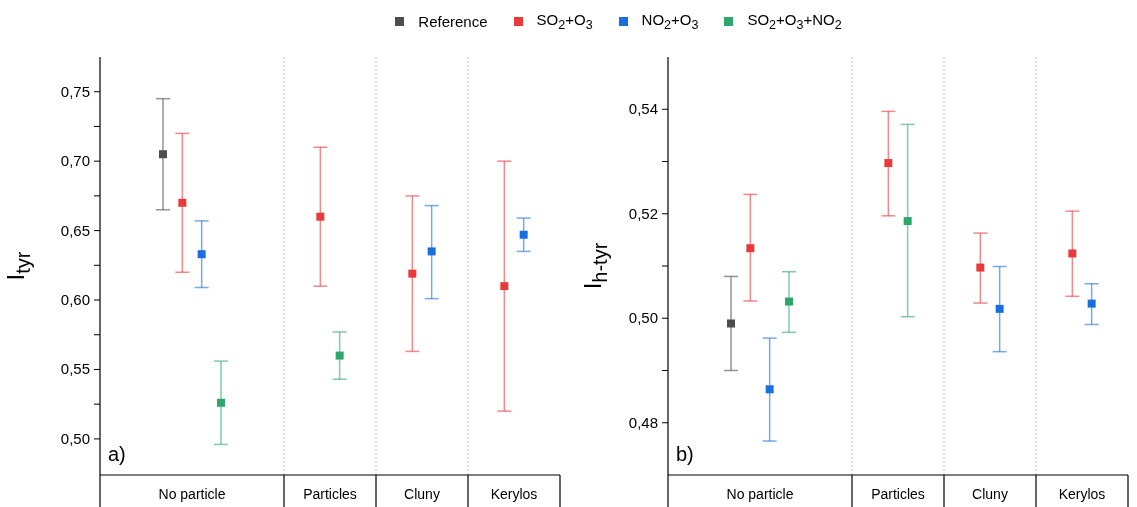  Describe the element at coordinates (75, 161) in the screenshot. I see `y-tick-label: 0,70` at that location.